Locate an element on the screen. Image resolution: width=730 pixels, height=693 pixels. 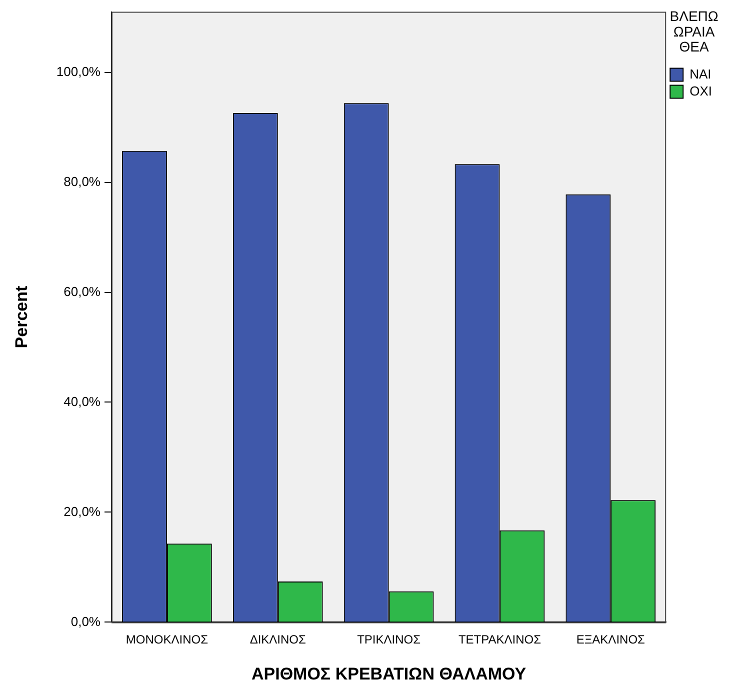
y-tick-label: 40,0% is located at coordinates (82, 401).